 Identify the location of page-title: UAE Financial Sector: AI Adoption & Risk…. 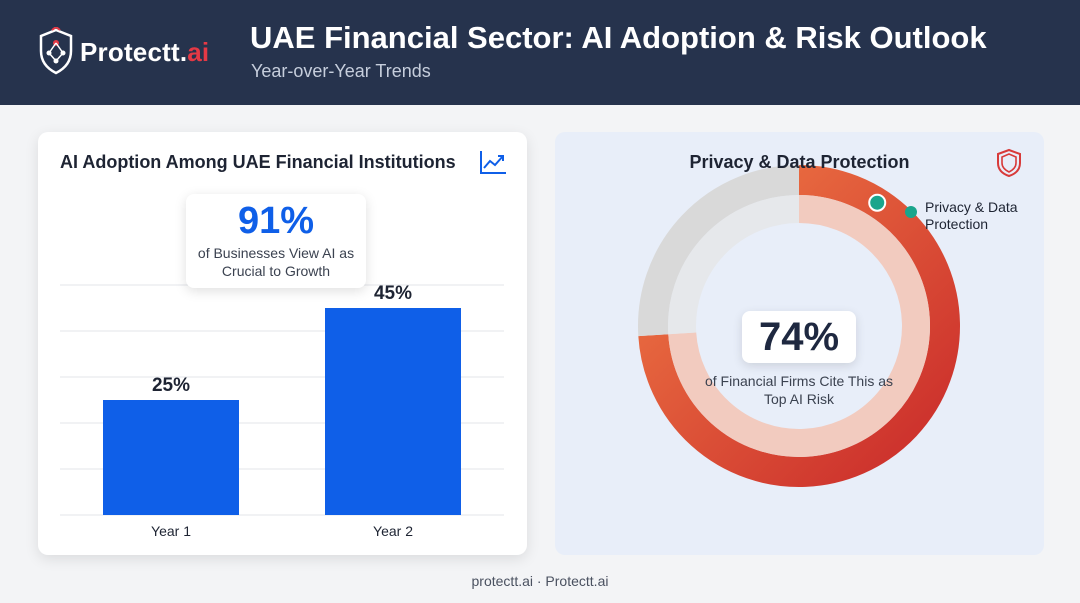
(618, 37).